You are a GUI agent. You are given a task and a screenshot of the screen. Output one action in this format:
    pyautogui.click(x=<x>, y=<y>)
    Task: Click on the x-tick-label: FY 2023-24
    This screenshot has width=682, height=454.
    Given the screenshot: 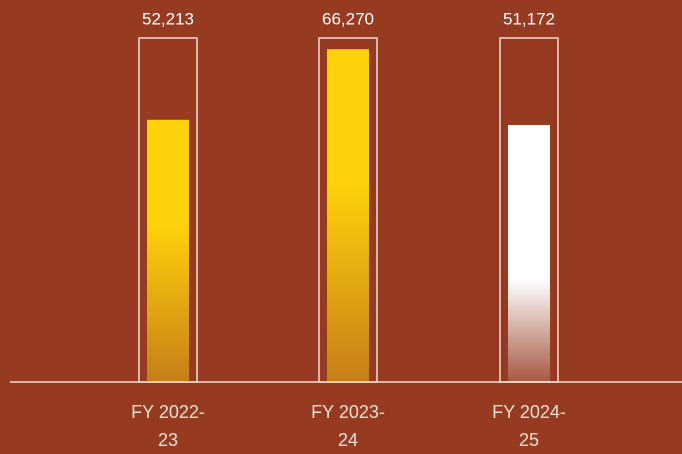 What is the action you would take?
    pyautogui.click(x=348, y=426)
    